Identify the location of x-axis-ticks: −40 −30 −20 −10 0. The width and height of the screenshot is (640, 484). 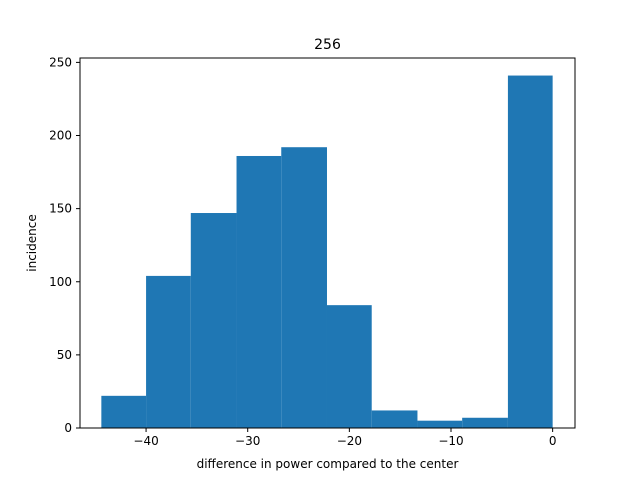
(344, 438).